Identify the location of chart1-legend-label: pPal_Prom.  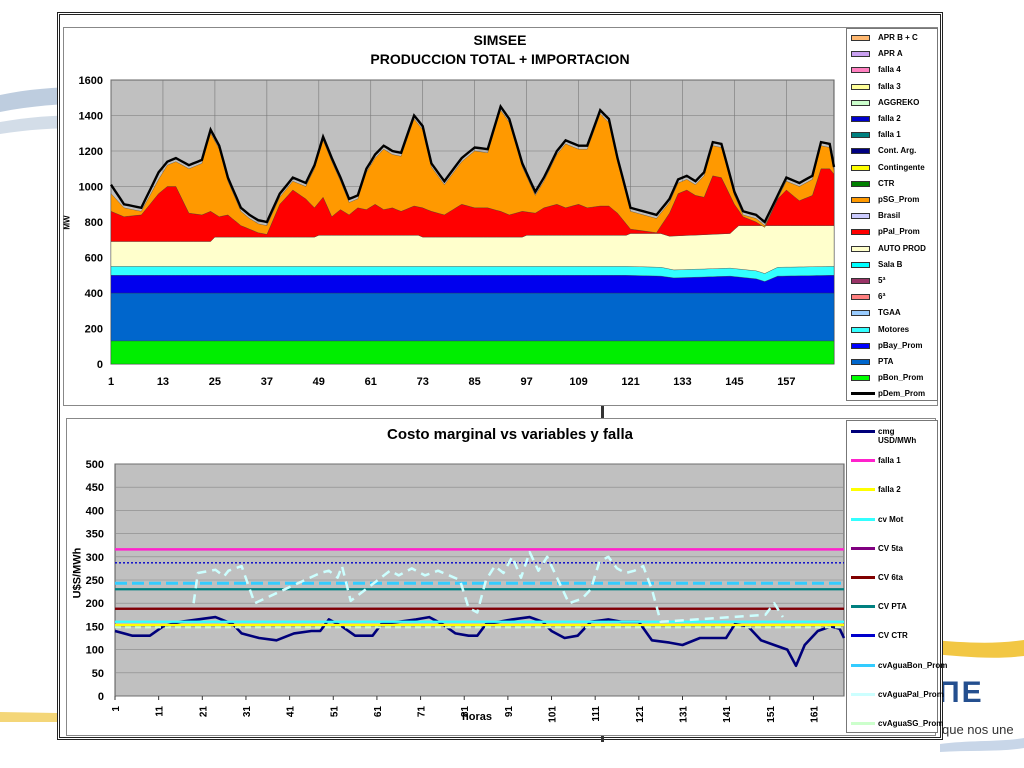
(899, 232).